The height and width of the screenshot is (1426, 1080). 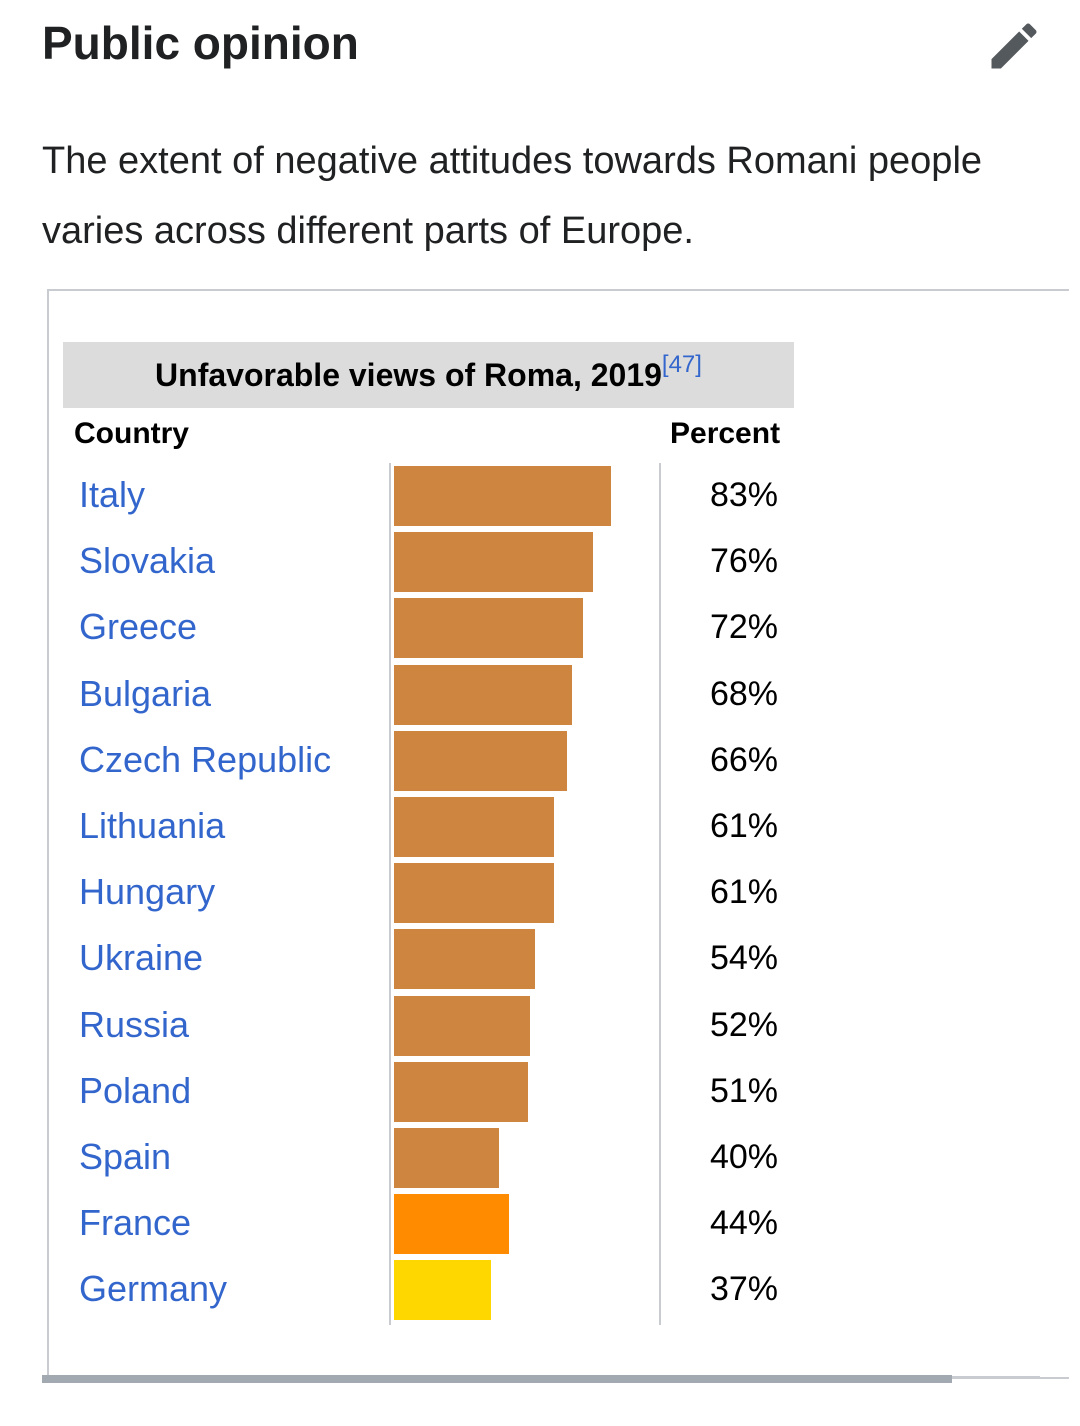 I want to click on chart-row: Ukraine 54%, so click(x=540, y=958).